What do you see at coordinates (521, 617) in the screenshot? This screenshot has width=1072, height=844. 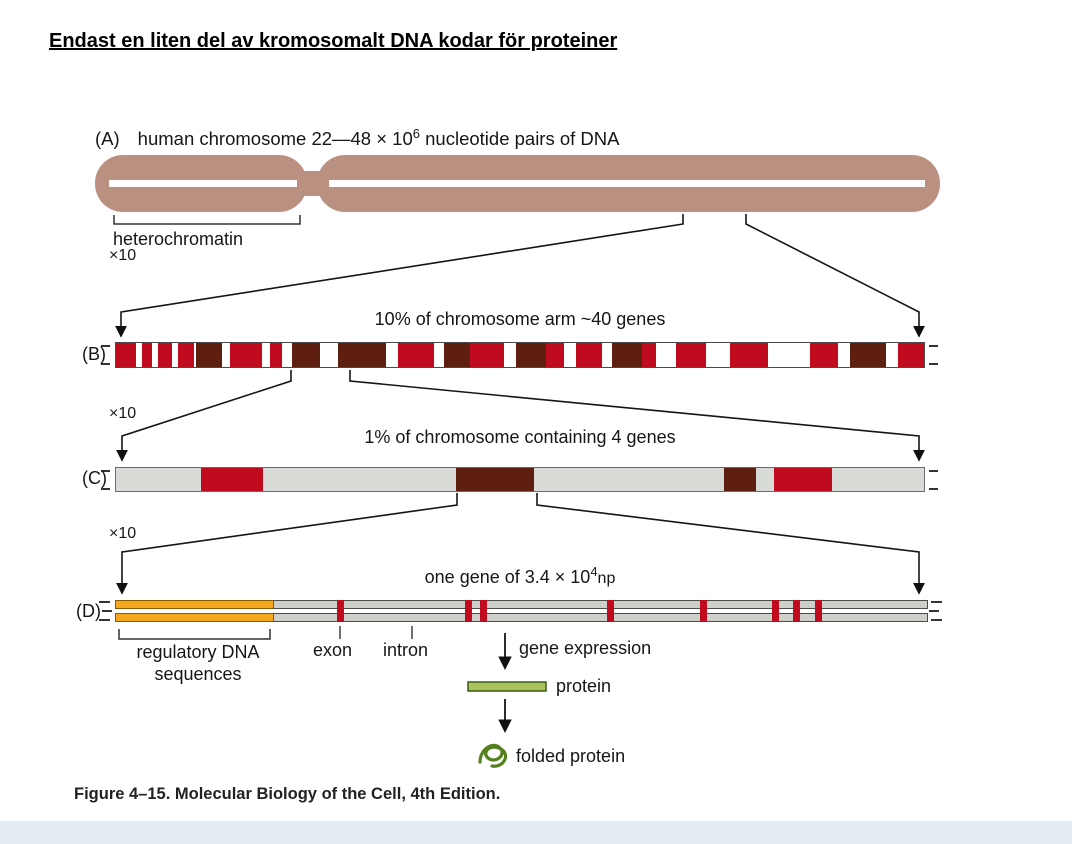 I see `dna-strand-bottom` at bounding box center [521, 617].